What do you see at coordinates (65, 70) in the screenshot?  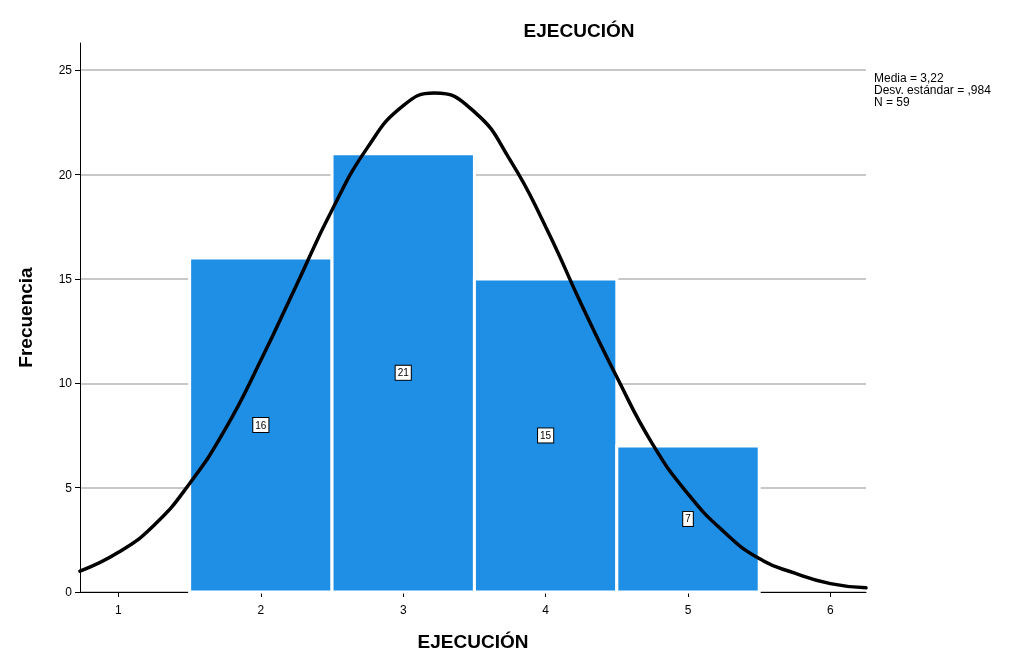 I see `y-tick-label: 25` at bounding box center [65, 70].